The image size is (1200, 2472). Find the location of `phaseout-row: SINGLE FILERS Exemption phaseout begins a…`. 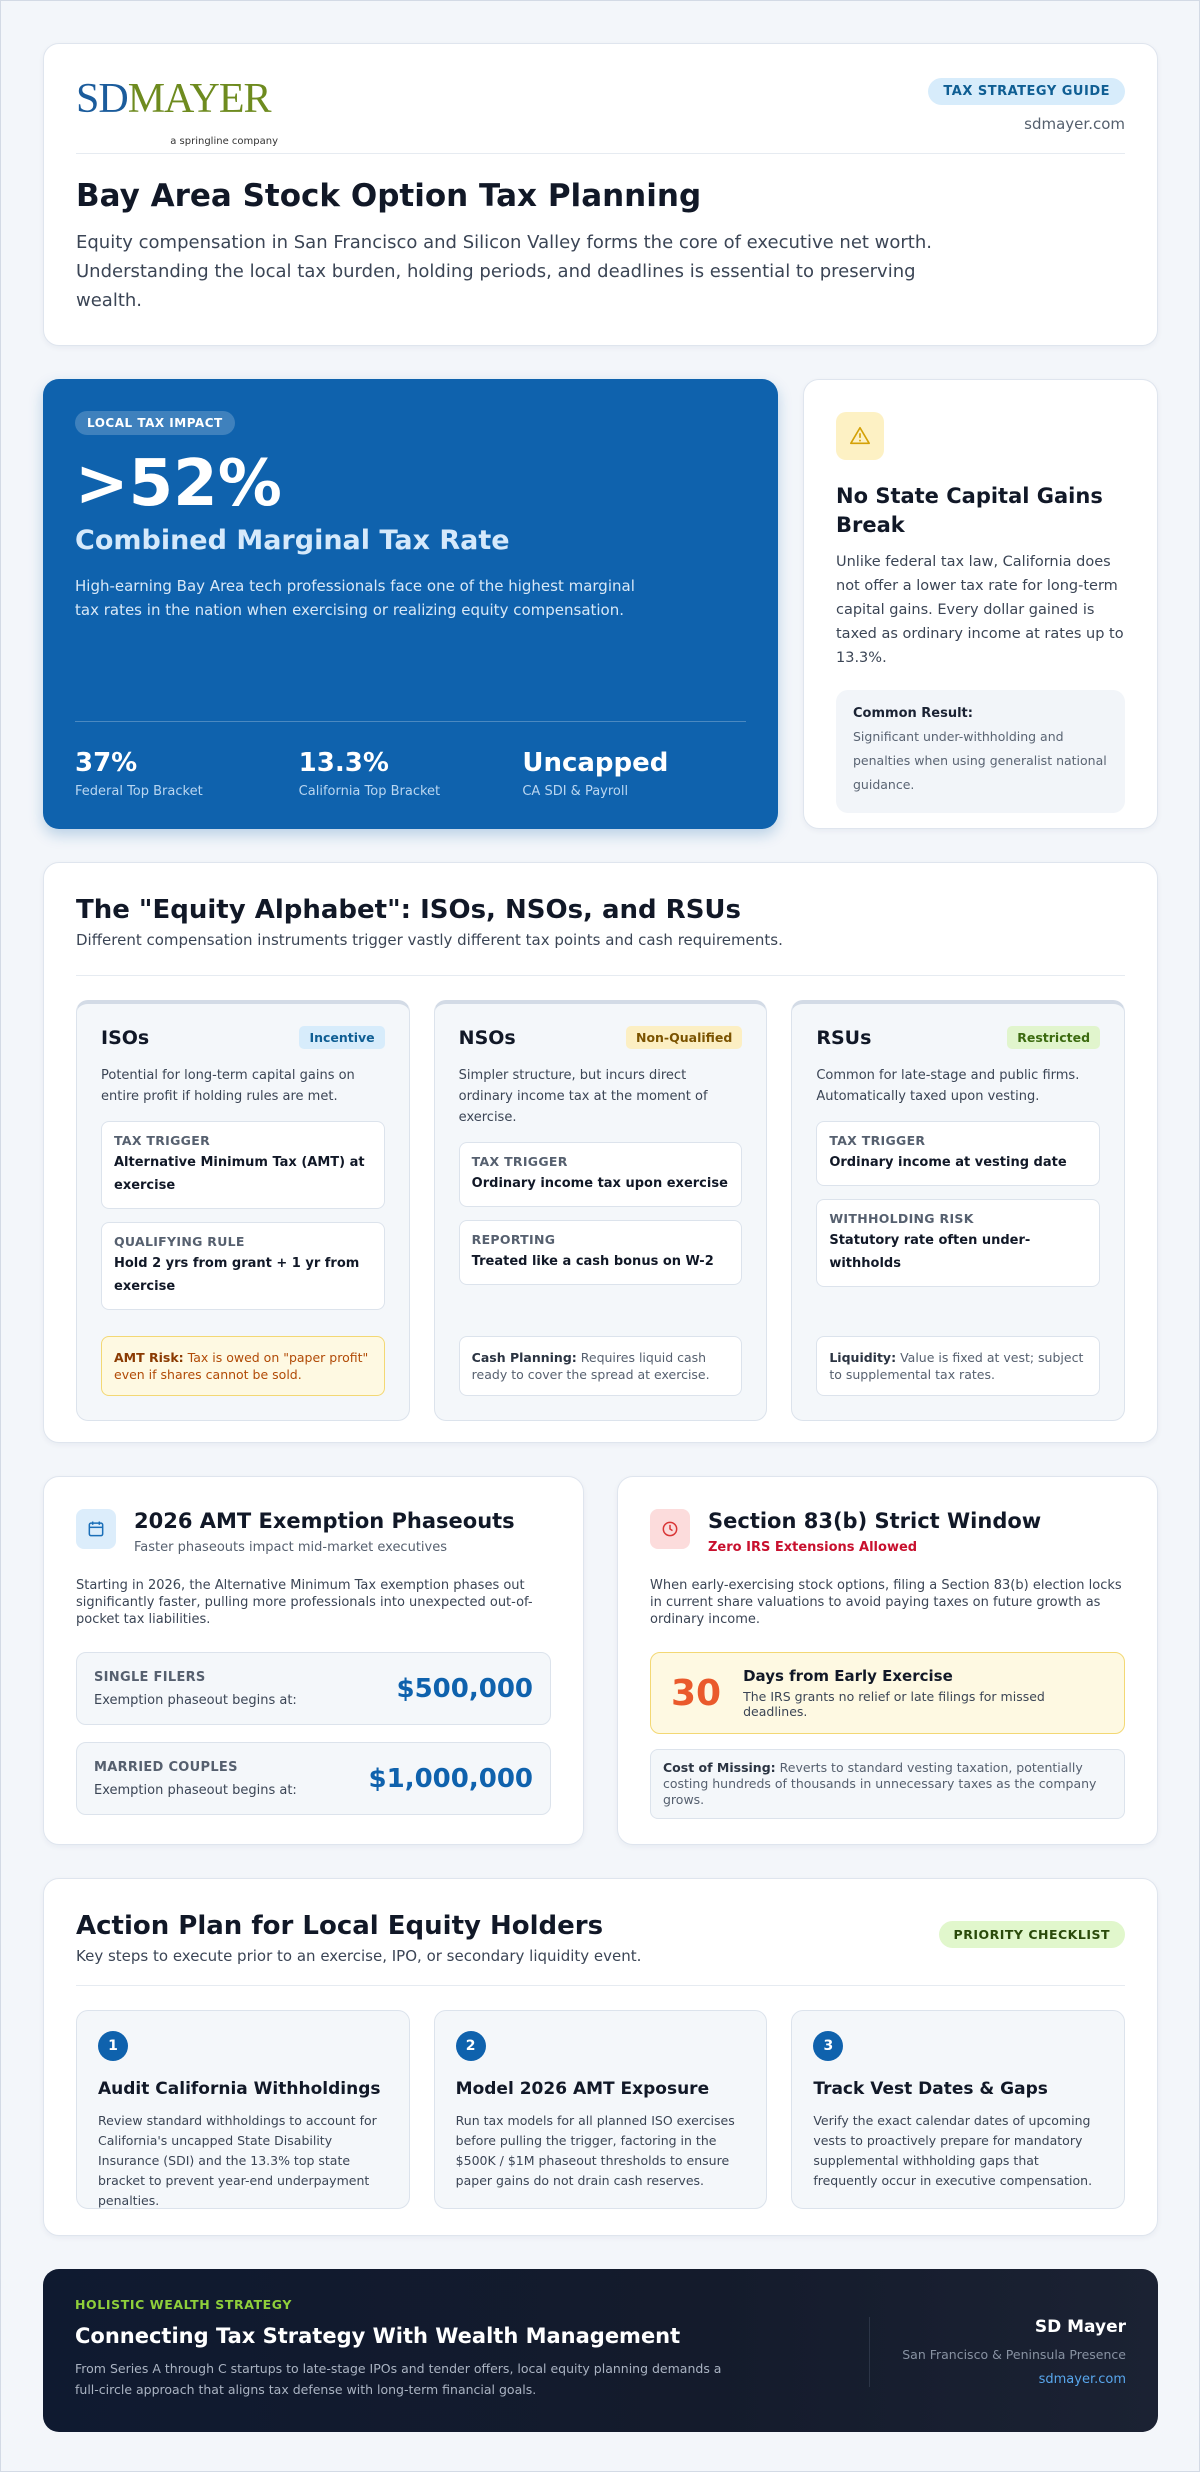

phaseout-row: SINGLE FILERS Exemption phaseout begins a… is located at coordinates (313, 1688).